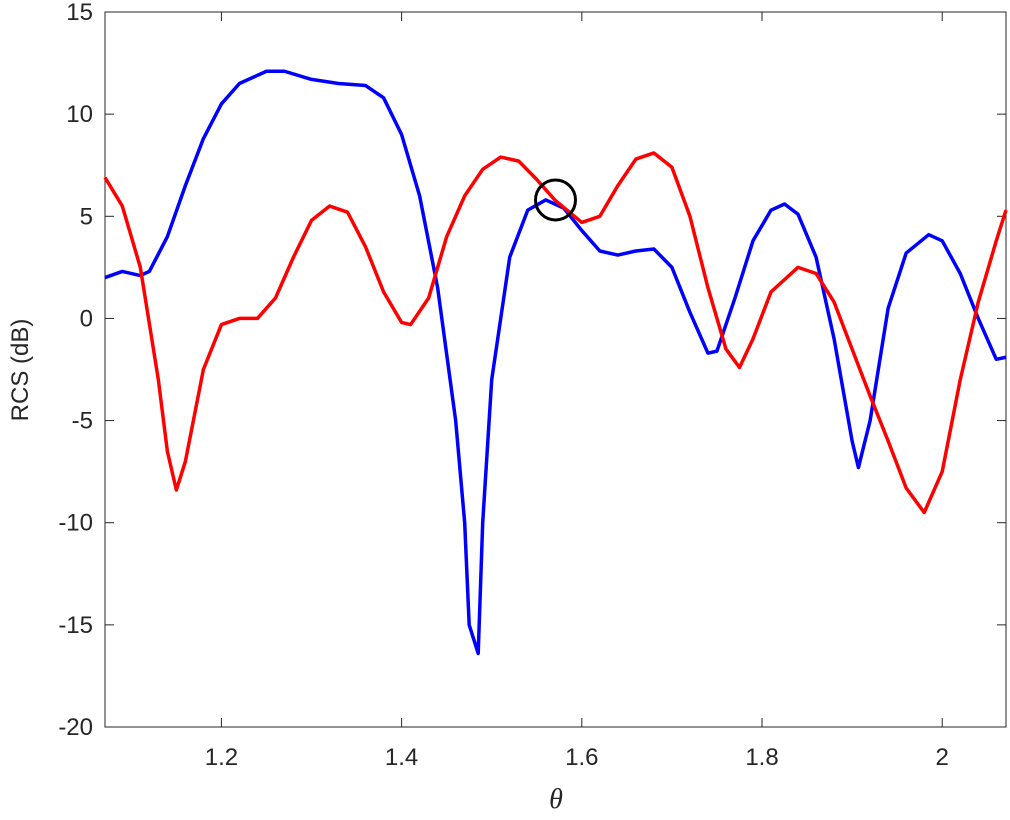 The image size is (1010, 820). Describe the element at coordinates (75, 523) in the screenshot. I see `y-tick-label: -10` at that location.